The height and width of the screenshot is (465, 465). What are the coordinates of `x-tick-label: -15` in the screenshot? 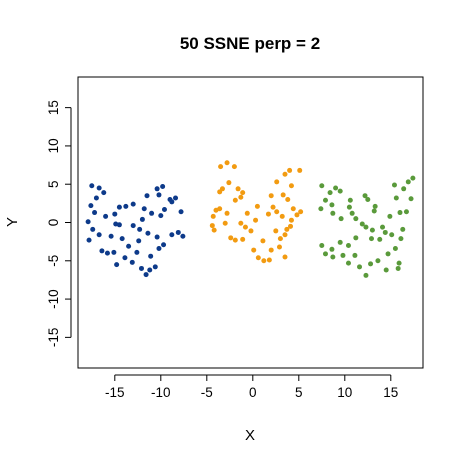 It's located at (115, 392).